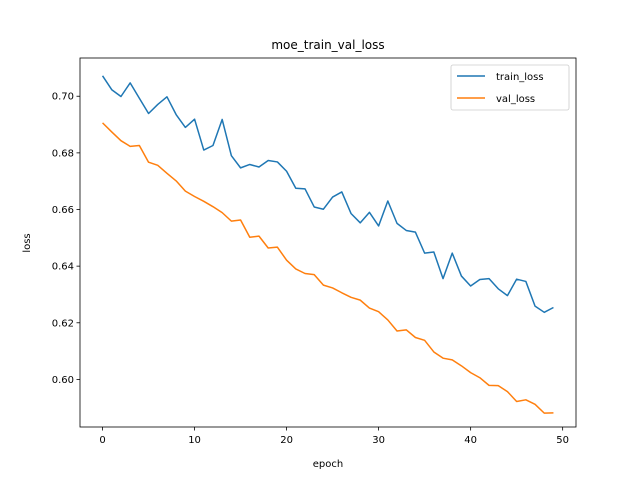  What do you see at coordinates (194, 440) in the screenshot?
I see `x-tick-label: 10` at bounding box center [194, 440].